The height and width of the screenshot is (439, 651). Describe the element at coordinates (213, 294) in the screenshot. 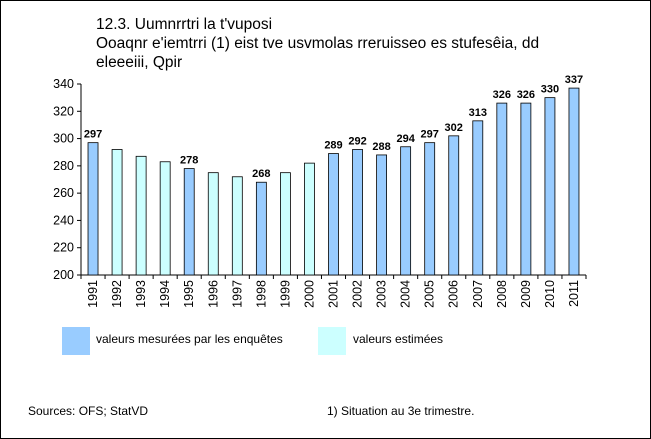

I see `x-tick-label-1996: 1996` at that location.